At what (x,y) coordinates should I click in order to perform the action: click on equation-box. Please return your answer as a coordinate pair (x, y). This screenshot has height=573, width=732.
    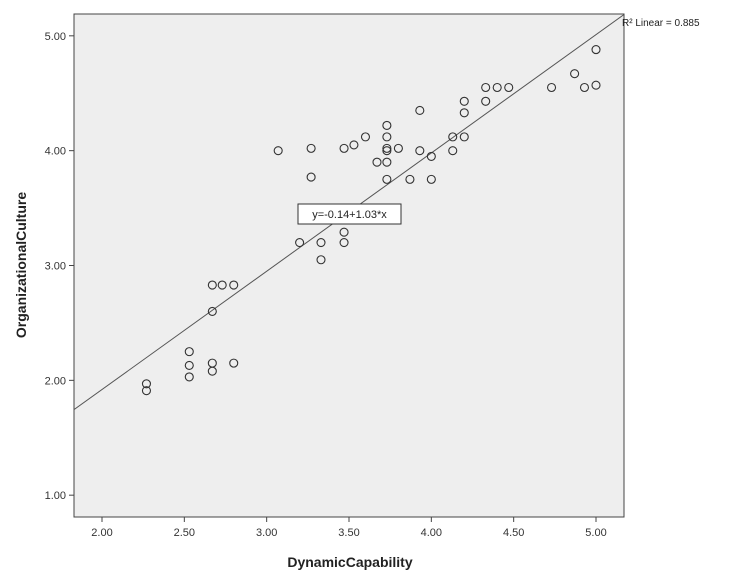
    Looking at the image, I should click on (349, 214).